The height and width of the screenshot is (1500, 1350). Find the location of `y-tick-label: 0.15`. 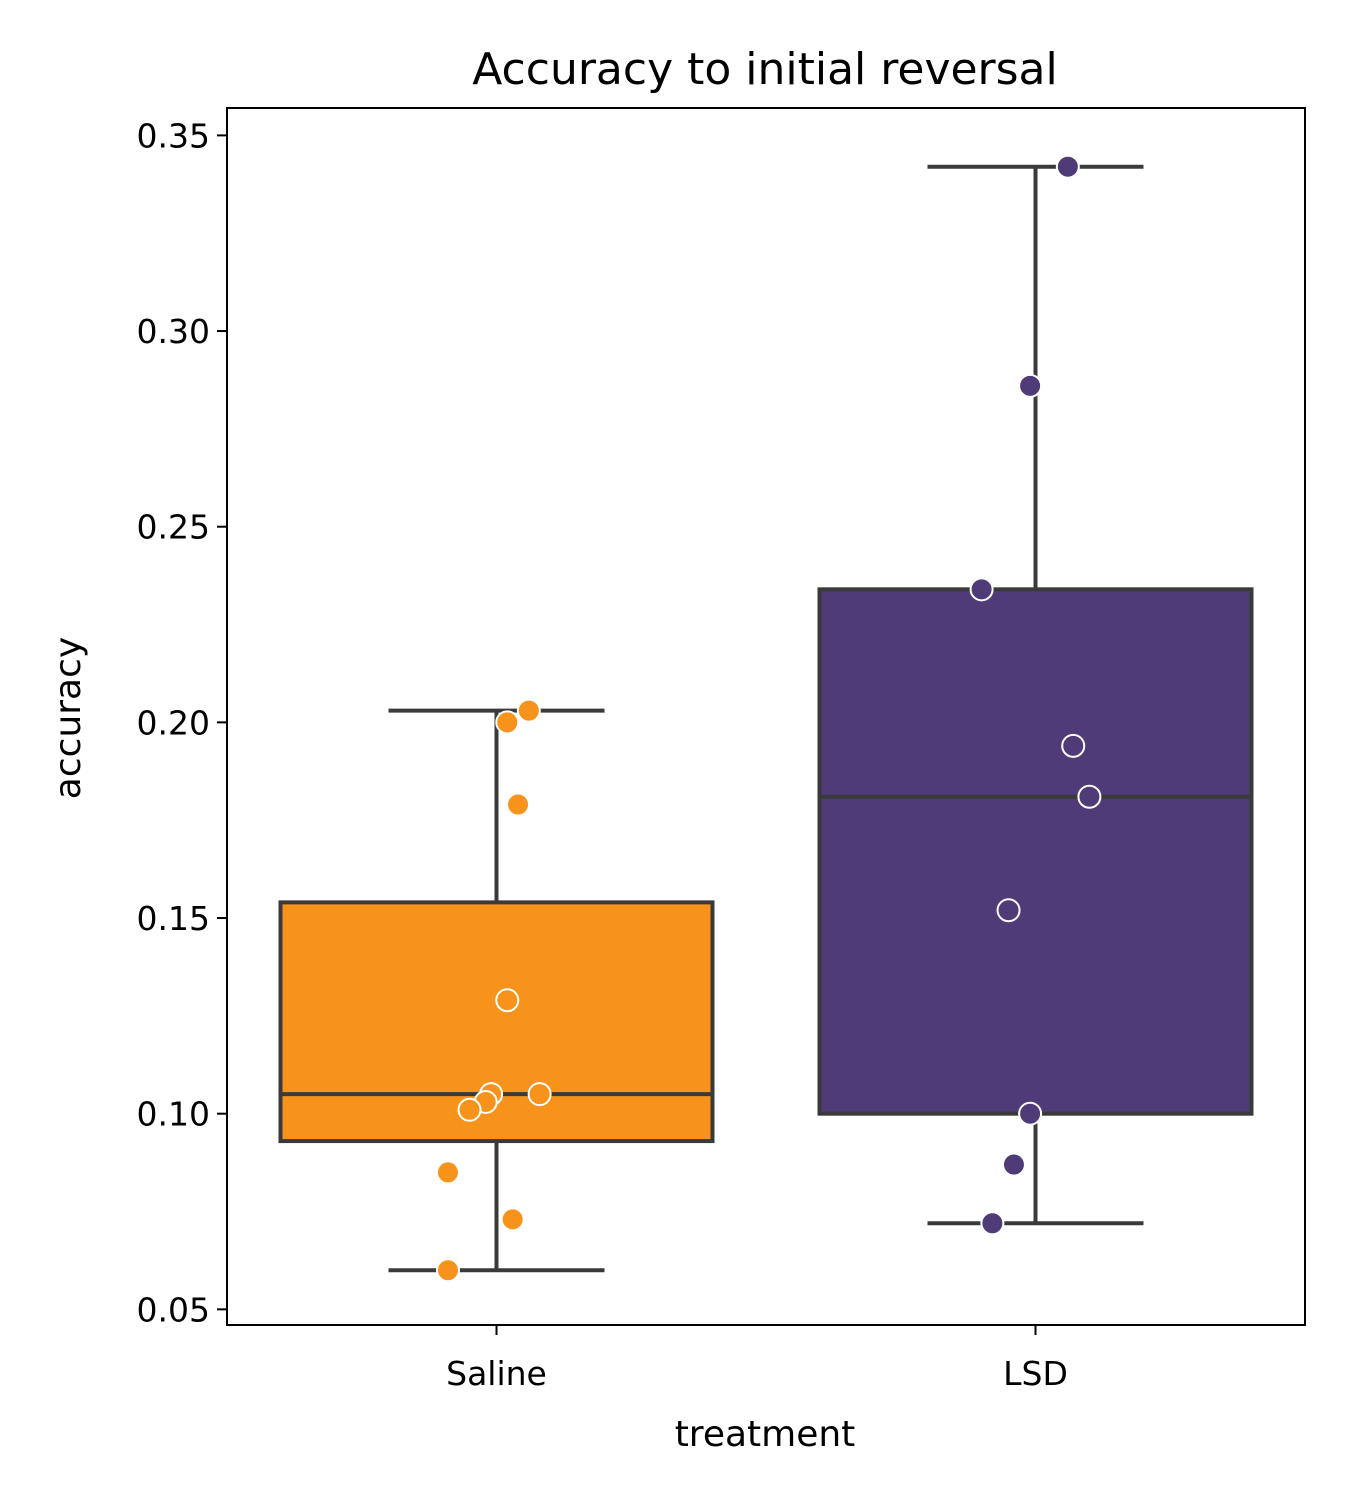

y-tick-label: 0.15 is located at coordinates (173, 918).